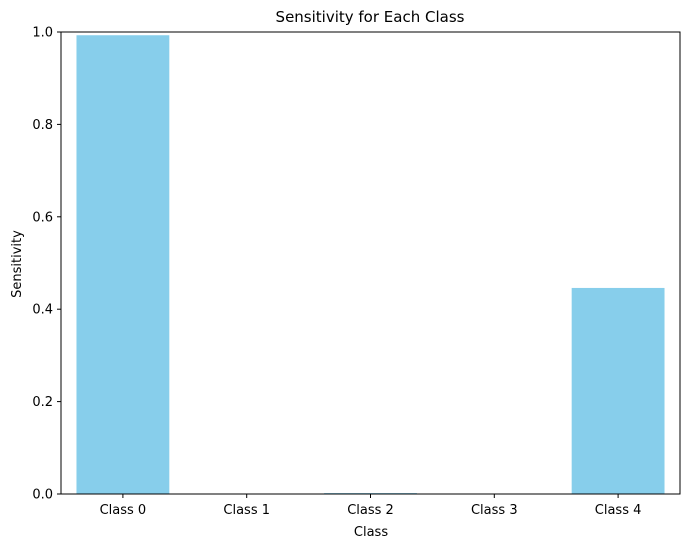 This screenshot has width=691, height=547. What do you see at coordinates (42, 310) in the screenshot?
I see `y-tick-label: 0.4` at bounding box center [42, 310].